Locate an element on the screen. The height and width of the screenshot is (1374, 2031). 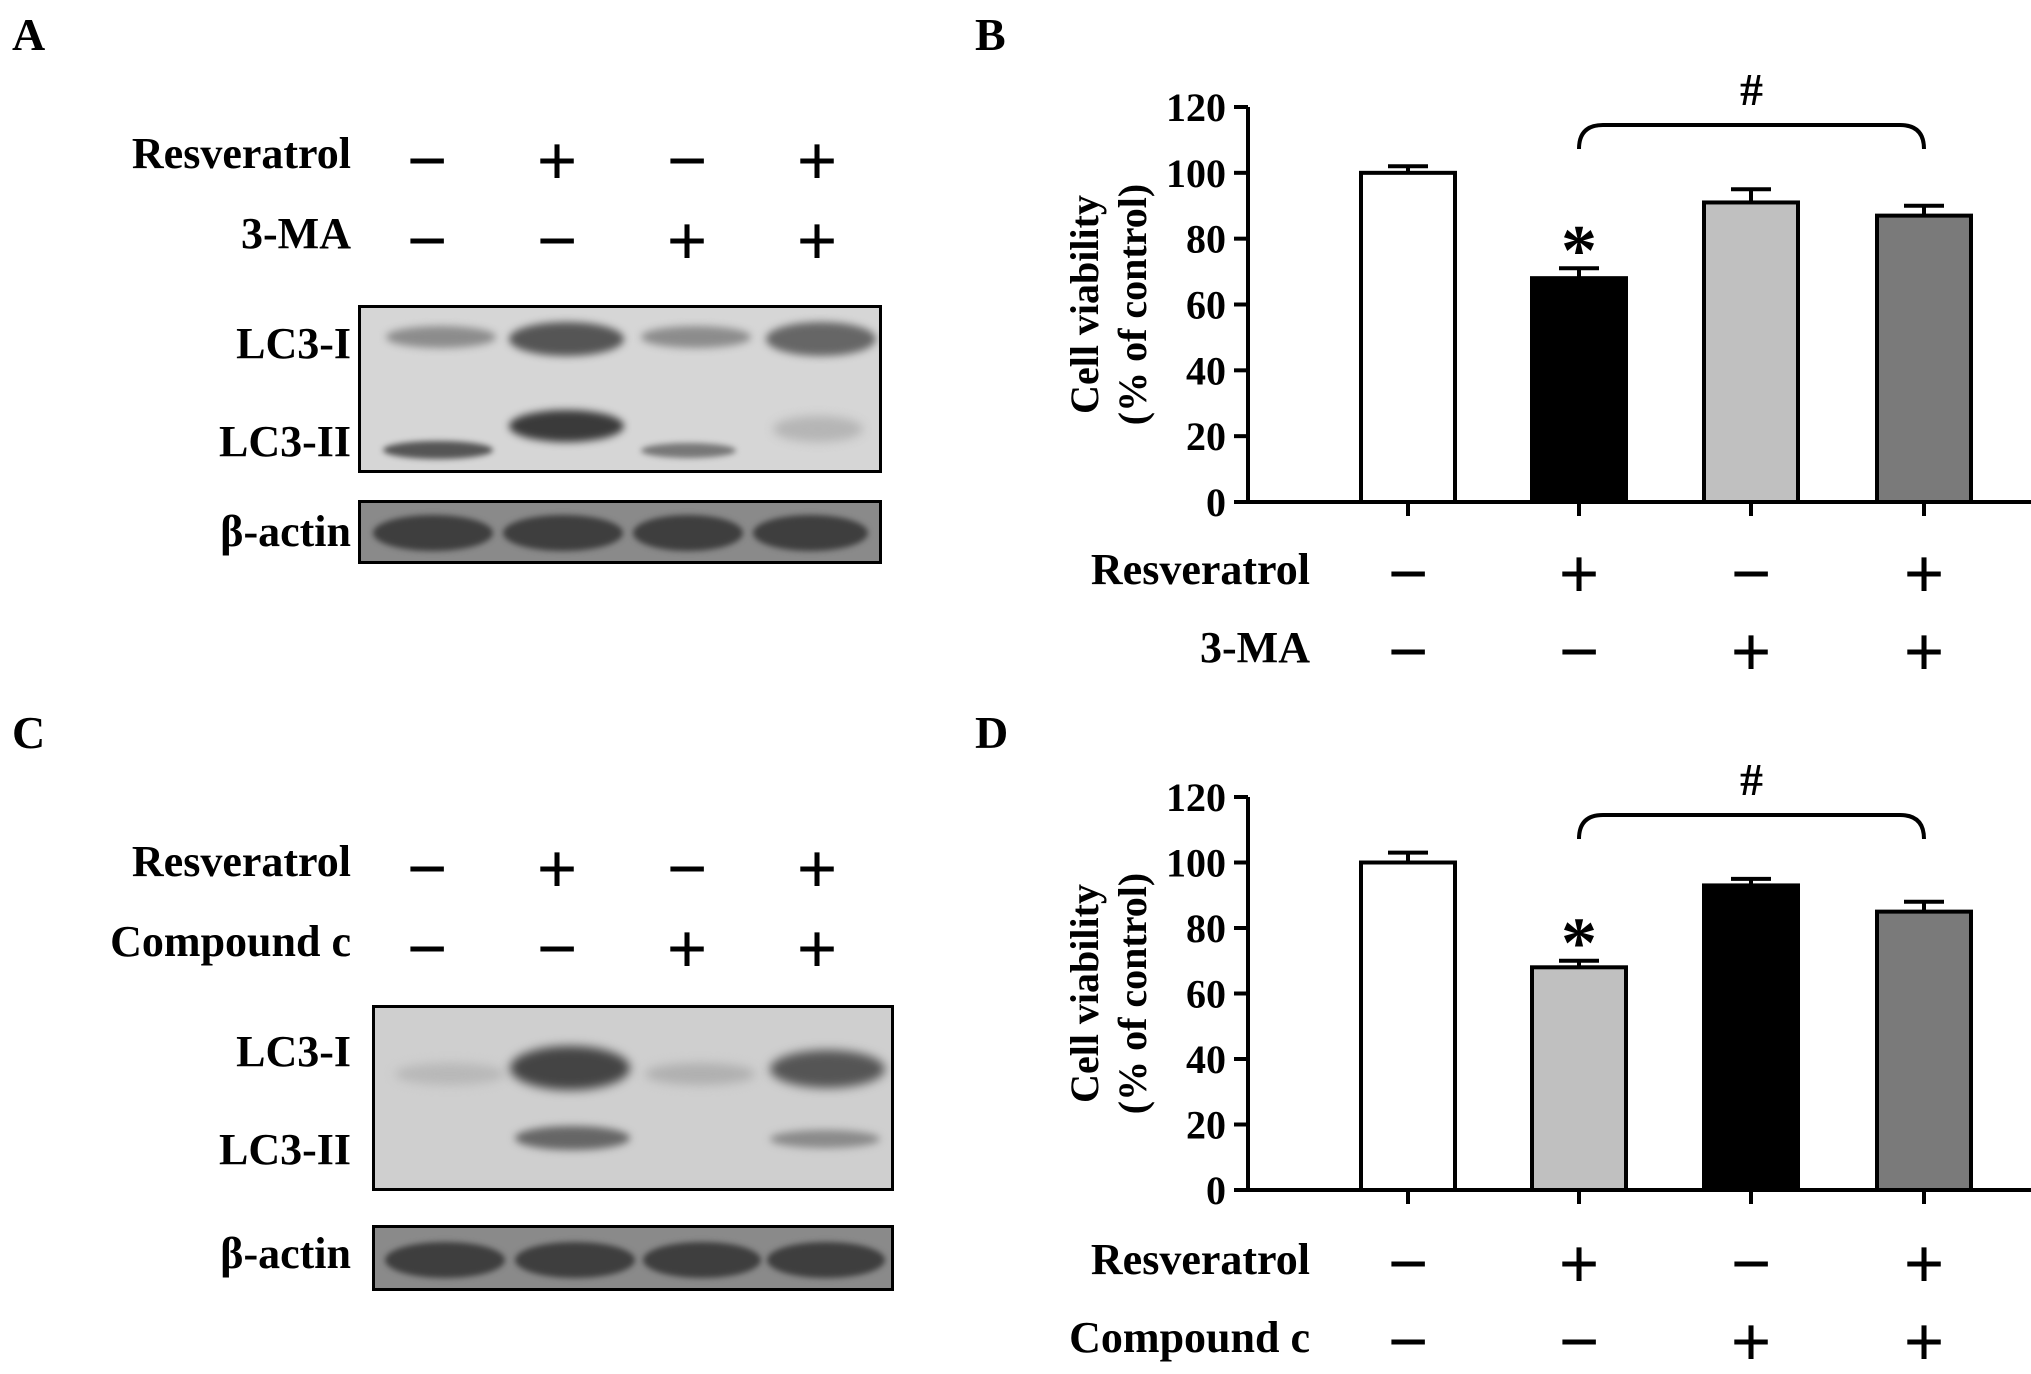
condition-label-3ma: 3-MA is located at coordinates (296, 233).